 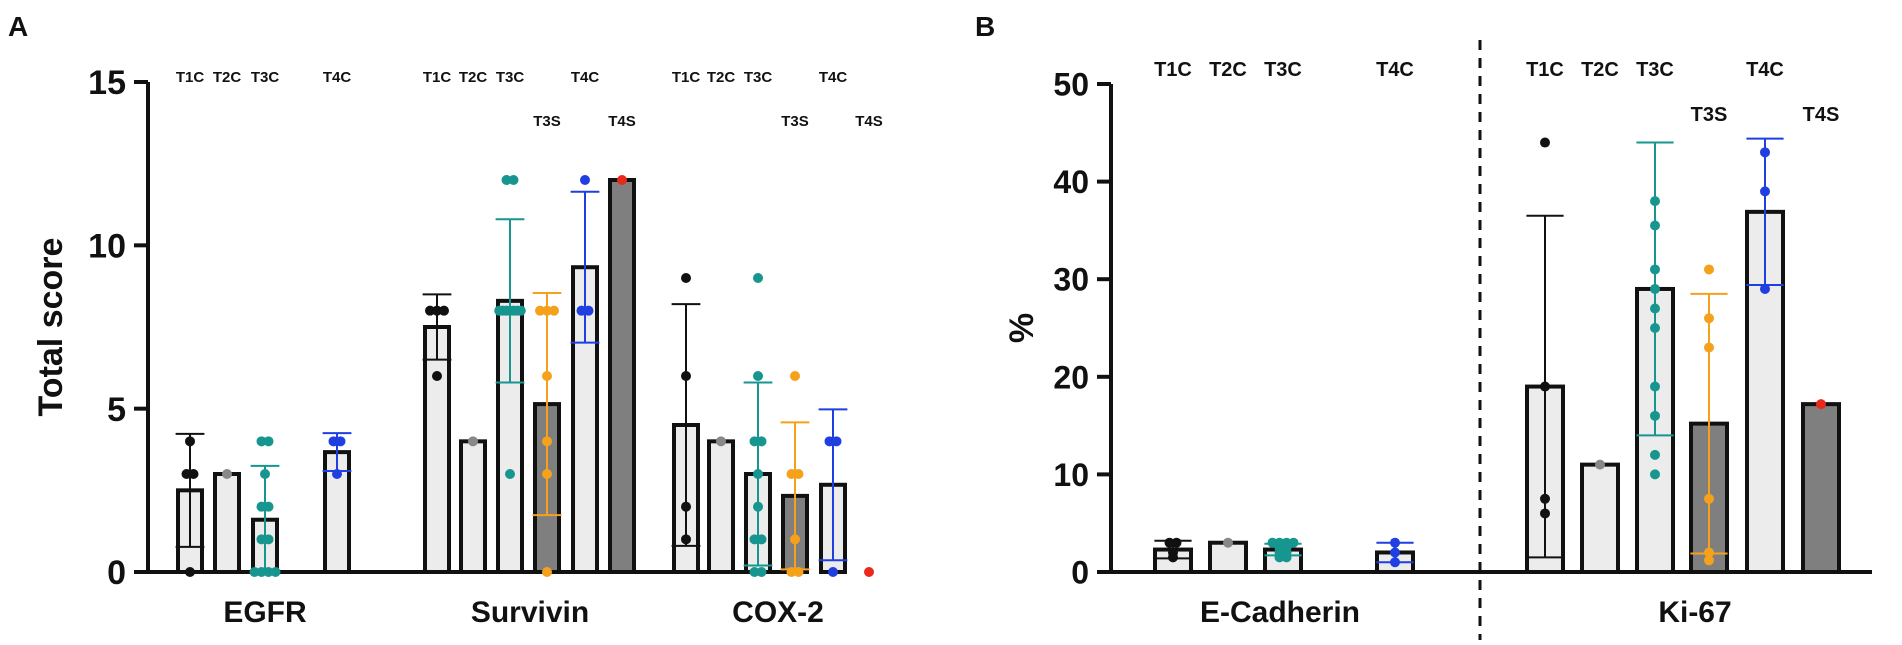 I want to click on chart-b-group-label-ki-67: Ki-67, so click(x=1694, y=612).